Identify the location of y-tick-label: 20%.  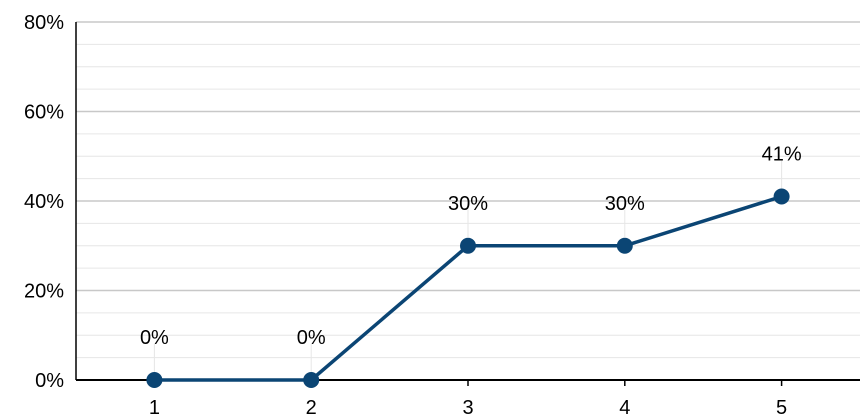
(44, 292).